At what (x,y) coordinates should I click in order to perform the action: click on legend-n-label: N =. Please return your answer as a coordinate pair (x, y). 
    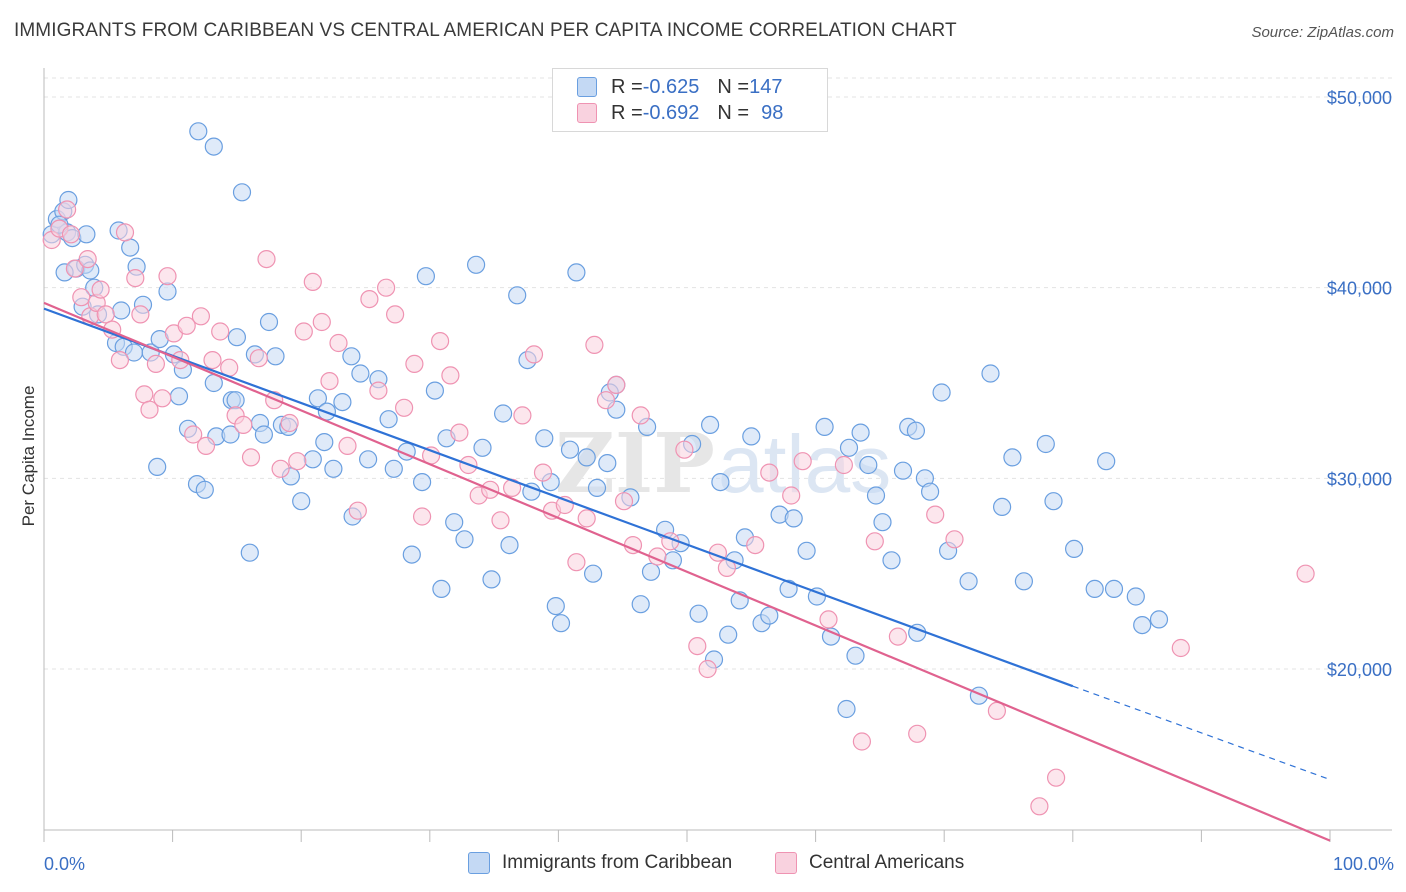
    Looking at the image, I should click on (733, 112).